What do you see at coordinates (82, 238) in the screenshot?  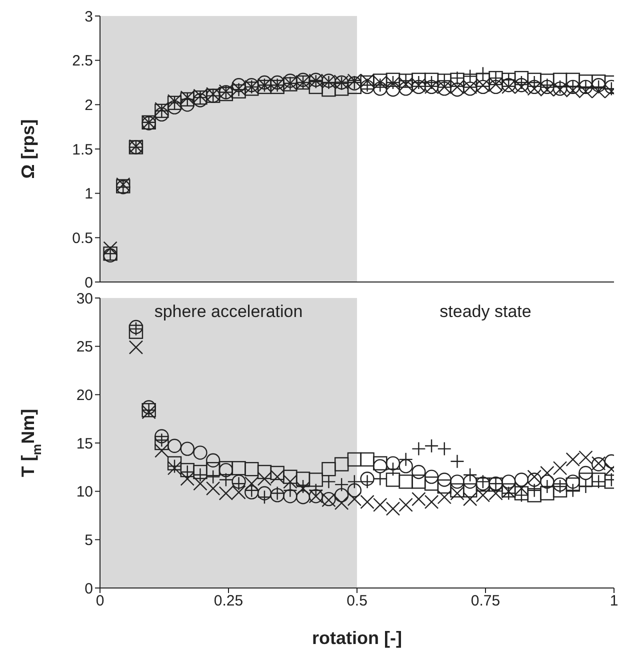 I see `y-tick-label: 0.5` at bounding box center [82, 238].